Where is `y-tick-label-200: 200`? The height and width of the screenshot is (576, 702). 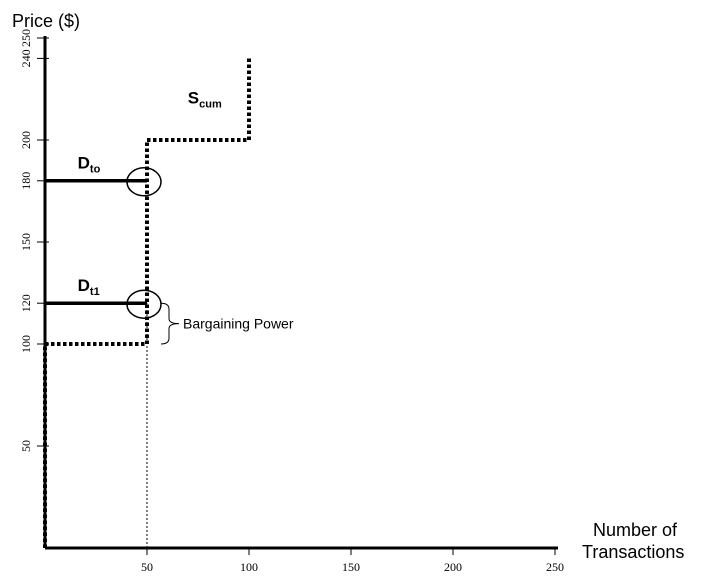
y-tick-label-200: 200 is located at coordinates (26, 140).